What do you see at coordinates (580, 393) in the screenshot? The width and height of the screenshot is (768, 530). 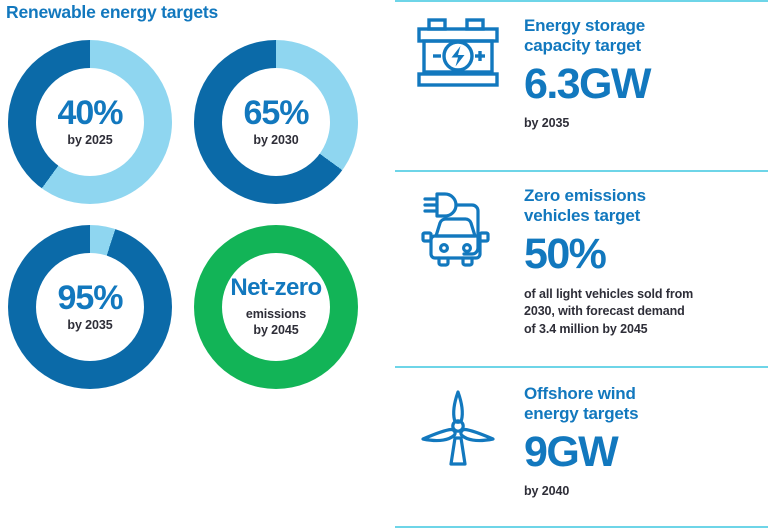 I see `heading-line-1: Offshore wind` at bounding box center [580, 393].